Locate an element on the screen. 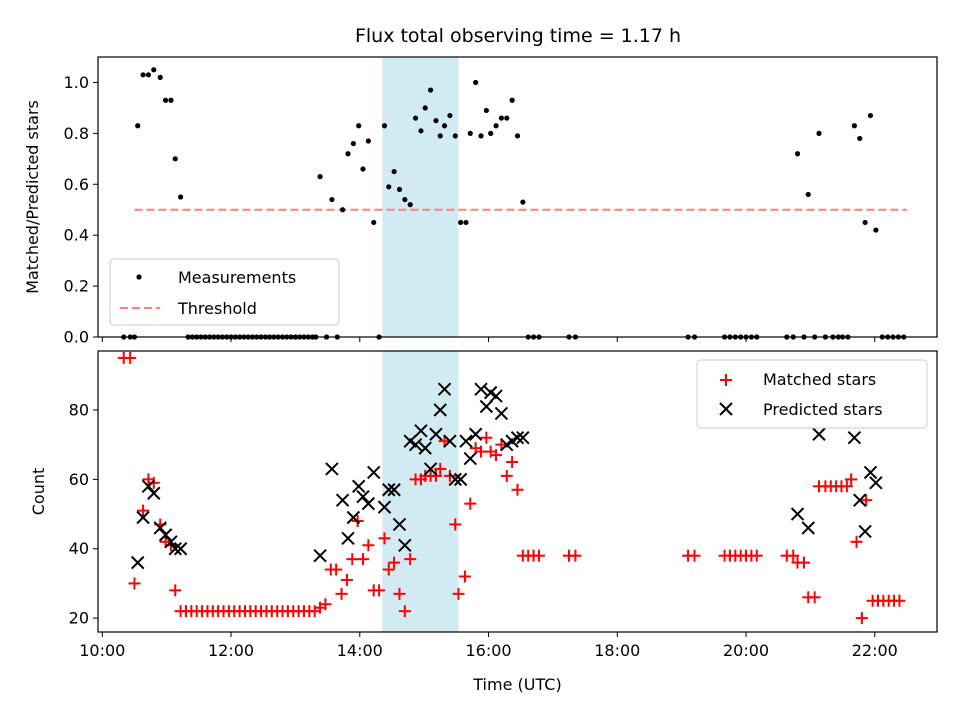 This screenshot has width=960, height=720. legend-threshold-label: Threshold is located at coordinates (217, 308).